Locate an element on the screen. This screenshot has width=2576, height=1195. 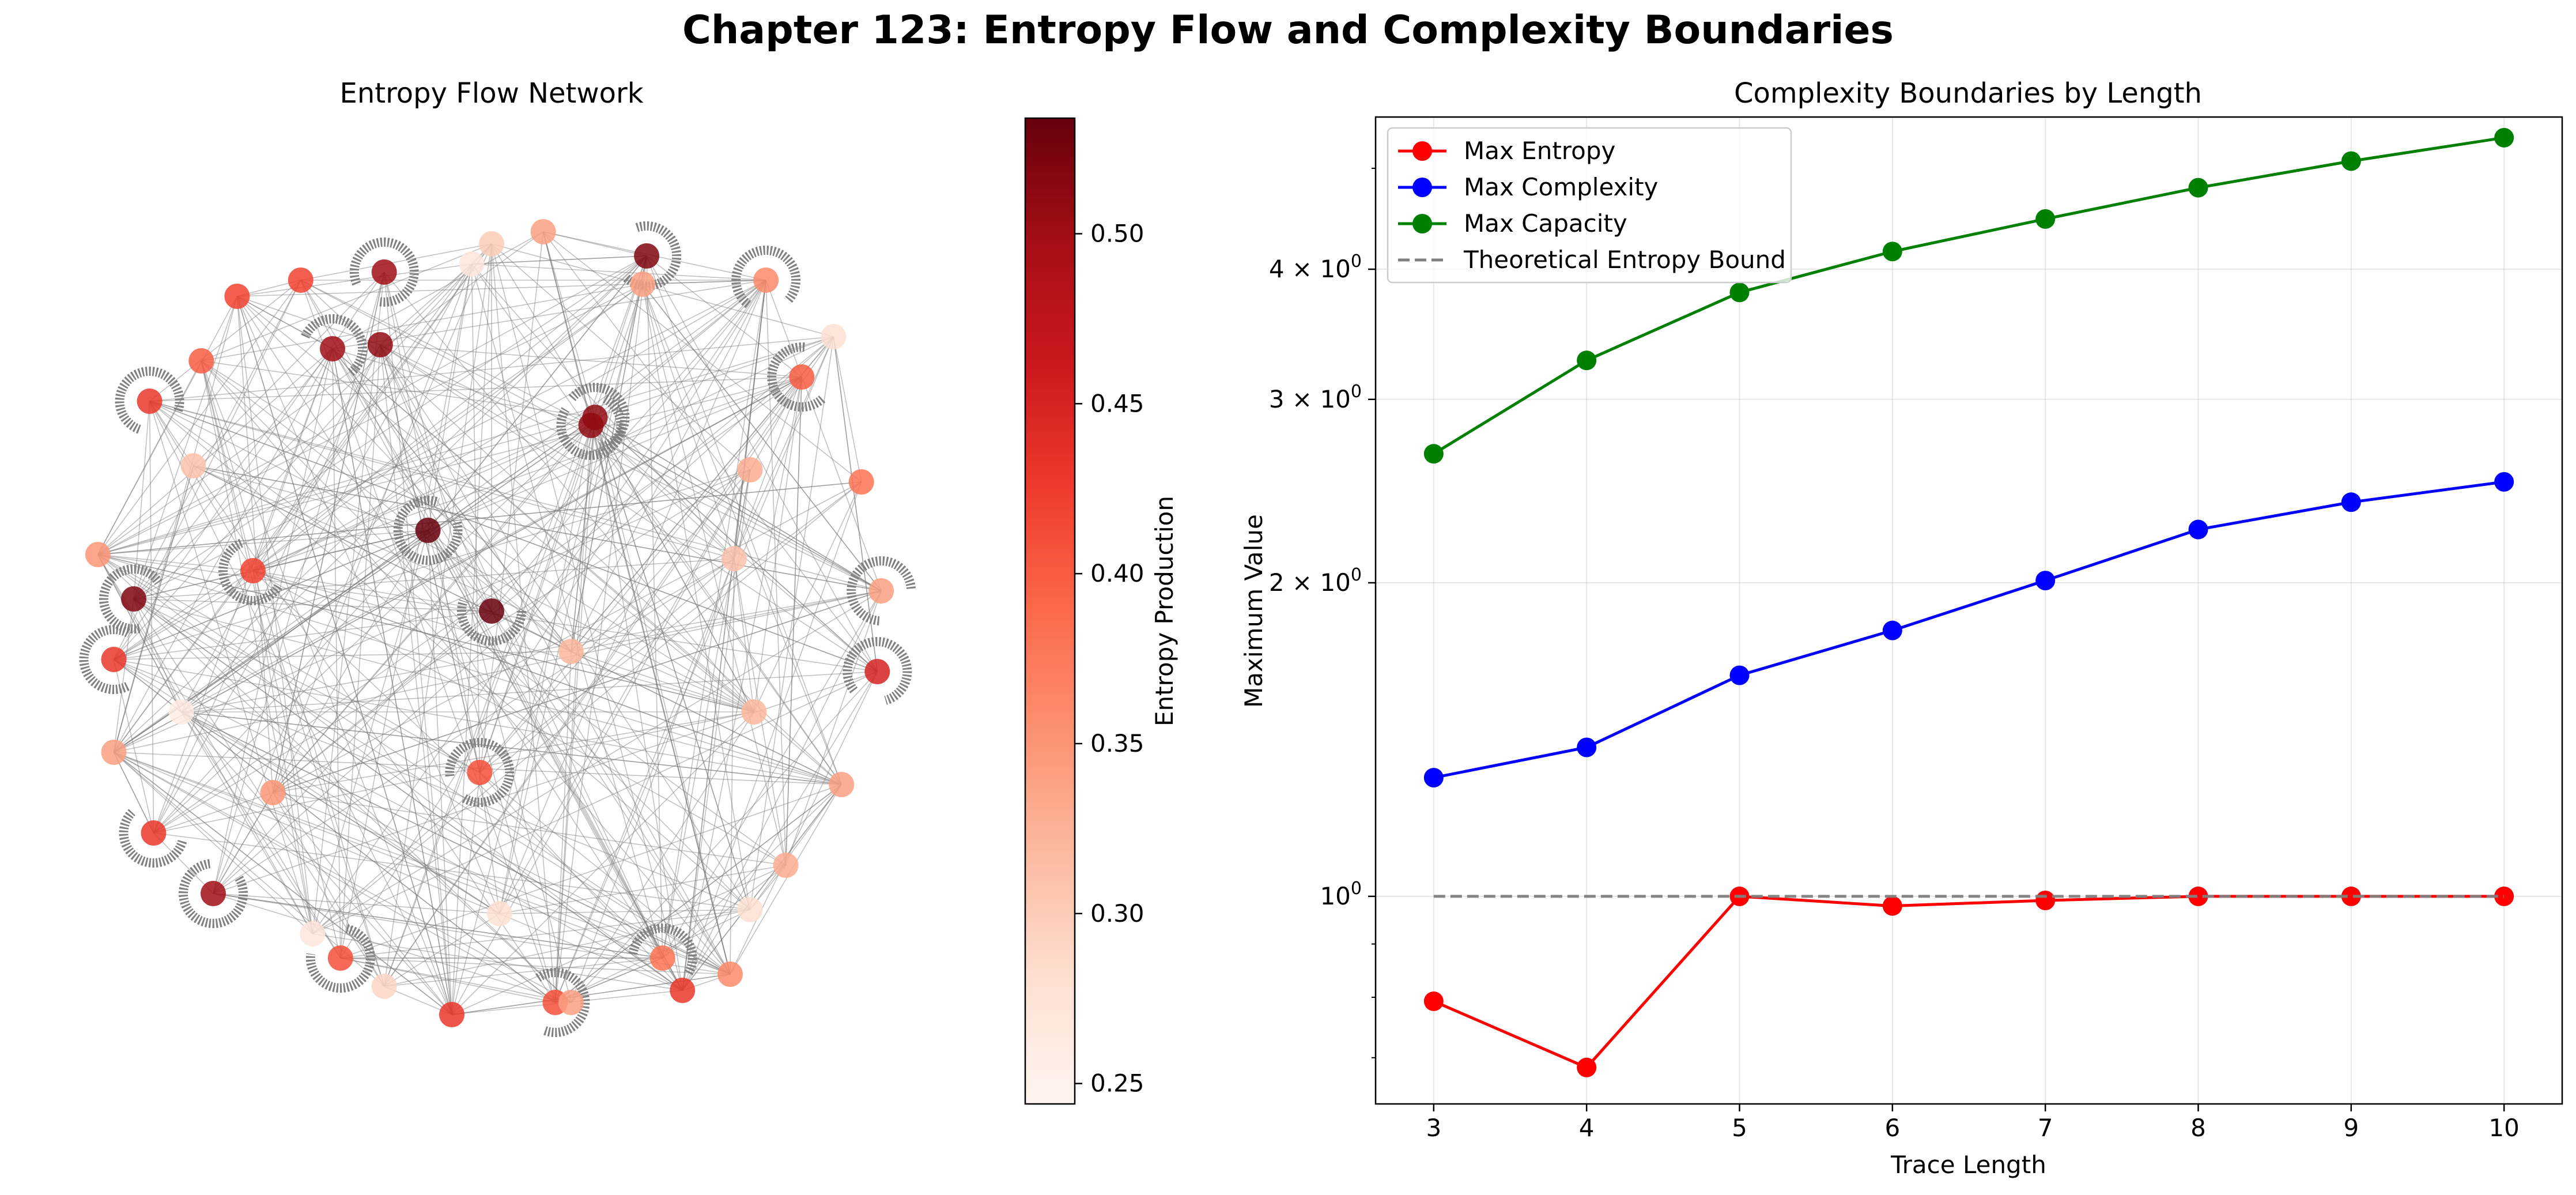
x-tick-label: 3 is located at coordinates (1434, 1128).